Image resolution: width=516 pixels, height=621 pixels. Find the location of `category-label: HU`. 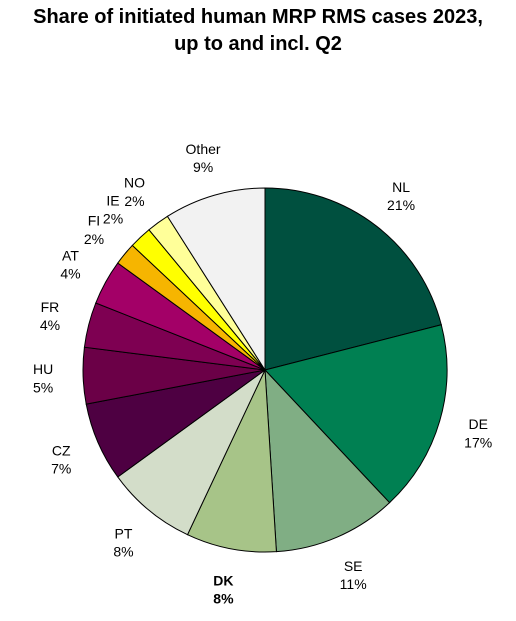

category-label: HU is located at coordinates (43, 369).